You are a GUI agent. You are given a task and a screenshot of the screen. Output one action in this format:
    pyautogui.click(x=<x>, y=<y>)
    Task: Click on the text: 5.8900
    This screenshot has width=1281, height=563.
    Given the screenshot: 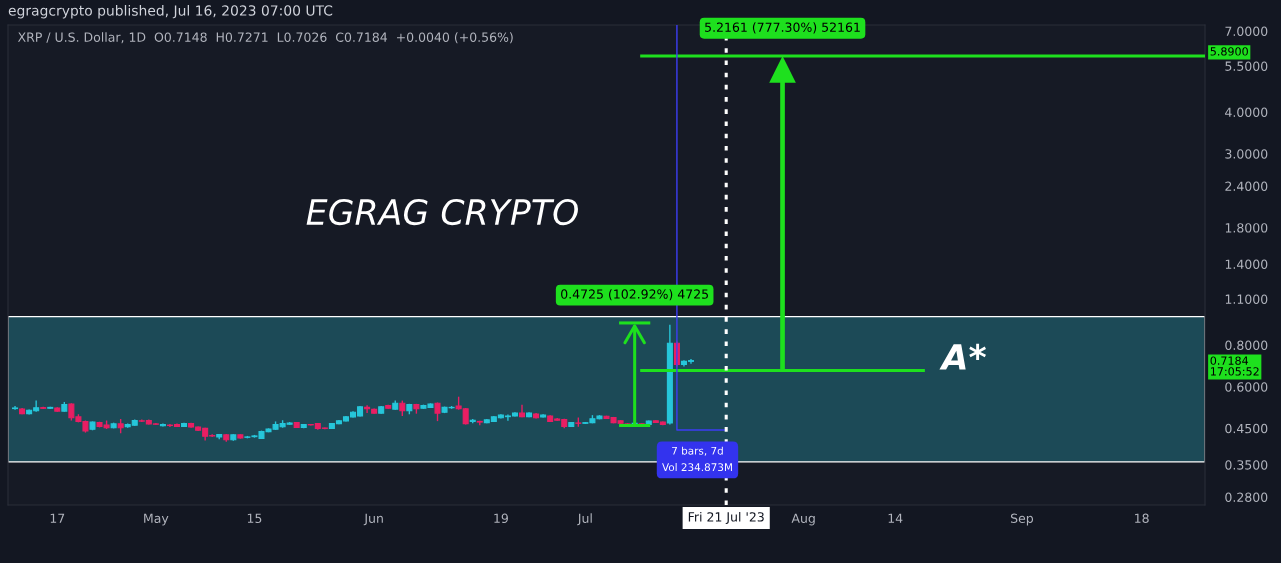 What is the action you would take?
    pyautogui.click(x=1229, y=51)
    